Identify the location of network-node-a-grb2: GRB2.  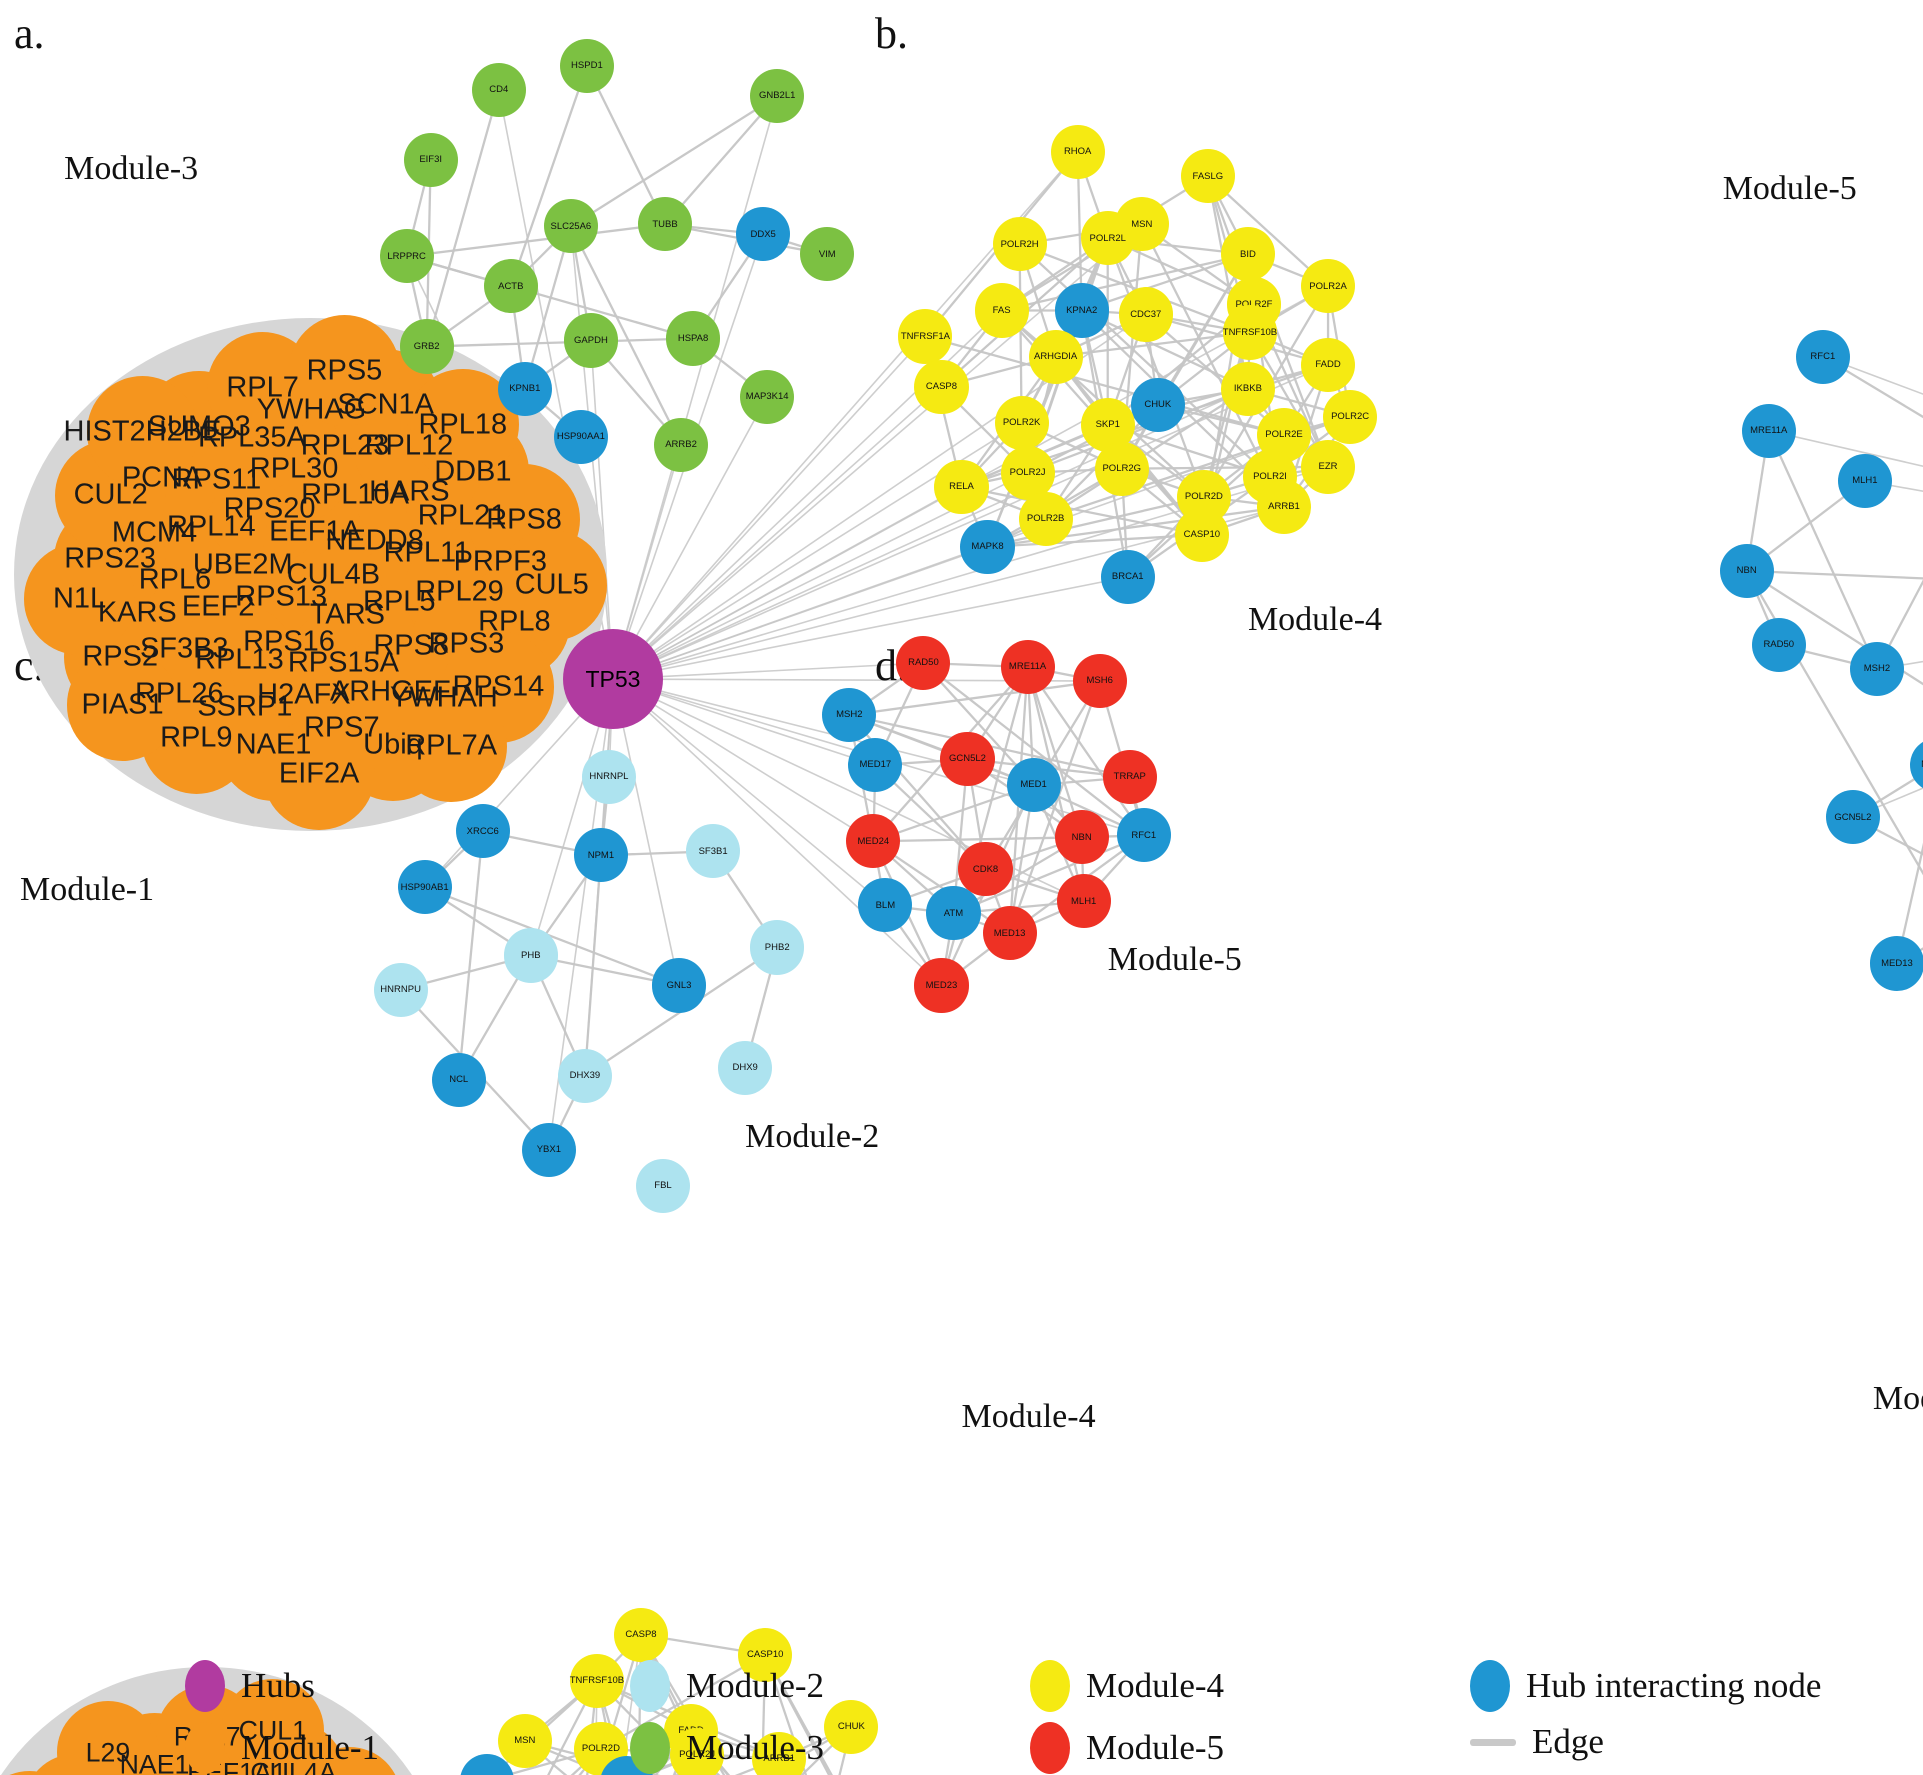
(426, 346).